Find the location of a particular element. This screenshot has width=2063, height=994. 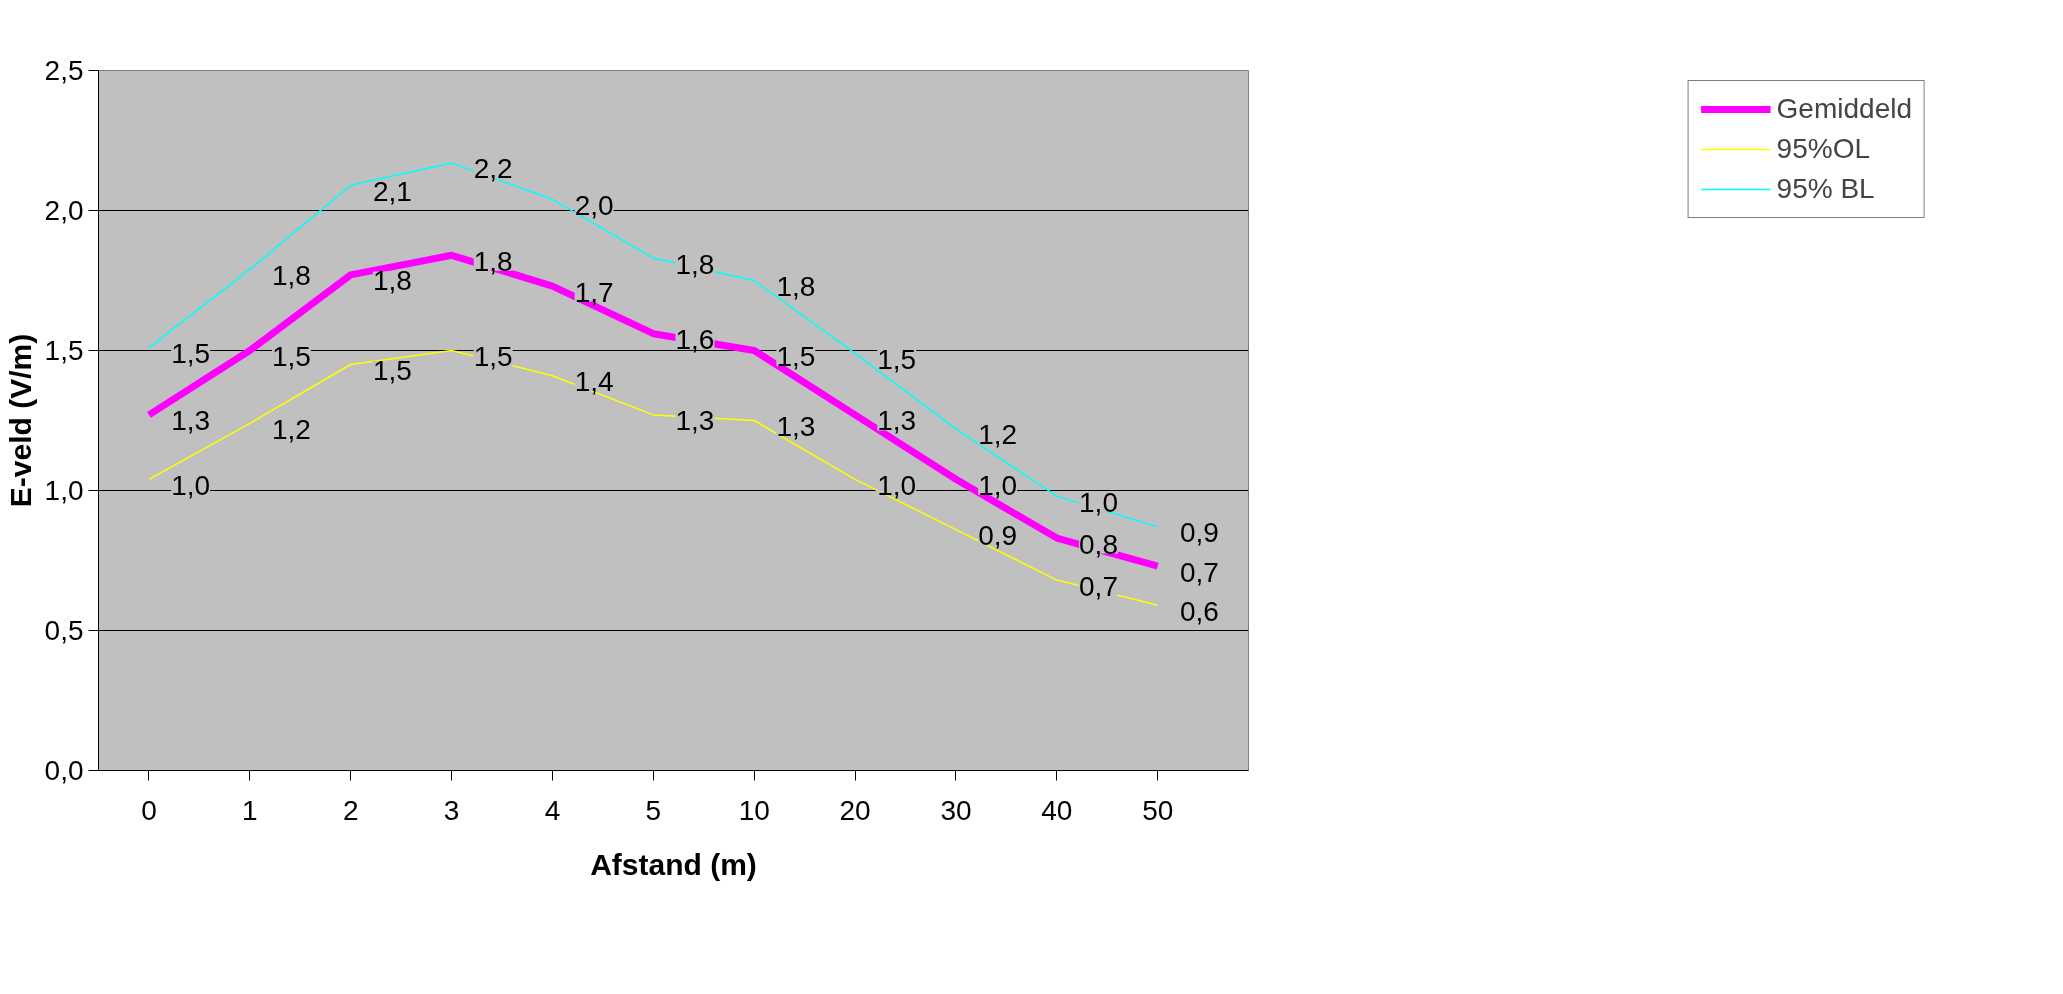

y-tick-label: 1,0 is located at coordinates (64, 490).